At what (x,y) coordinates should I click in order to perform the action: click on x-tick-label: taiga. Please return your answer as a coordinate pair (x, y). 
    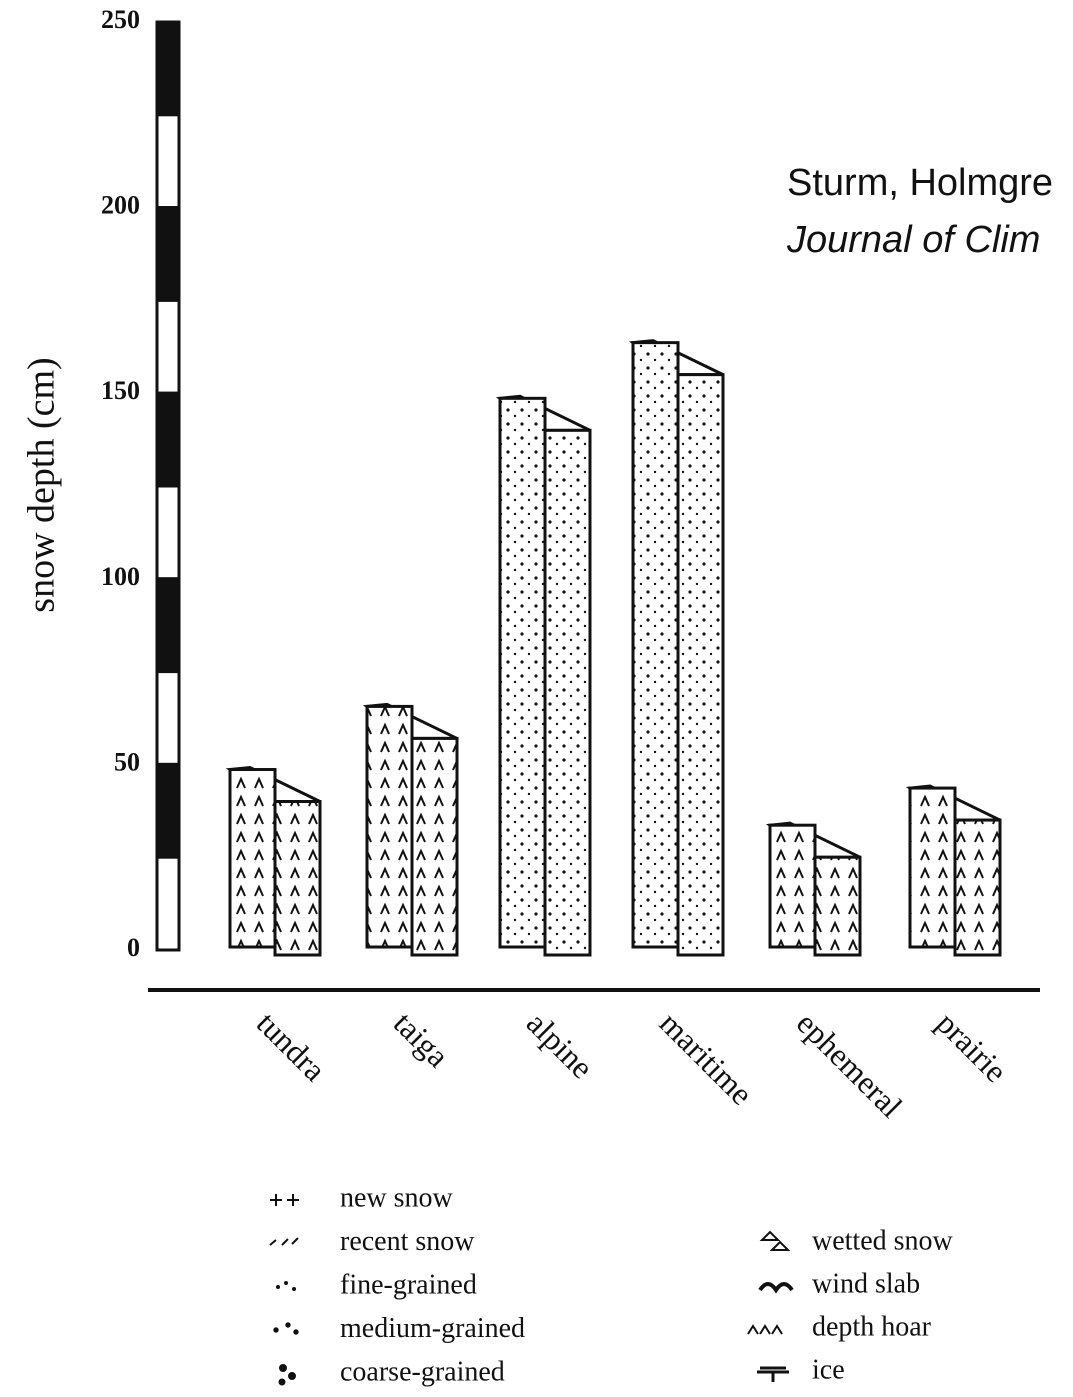
    Looking at the image, I should click on (421, 1039).